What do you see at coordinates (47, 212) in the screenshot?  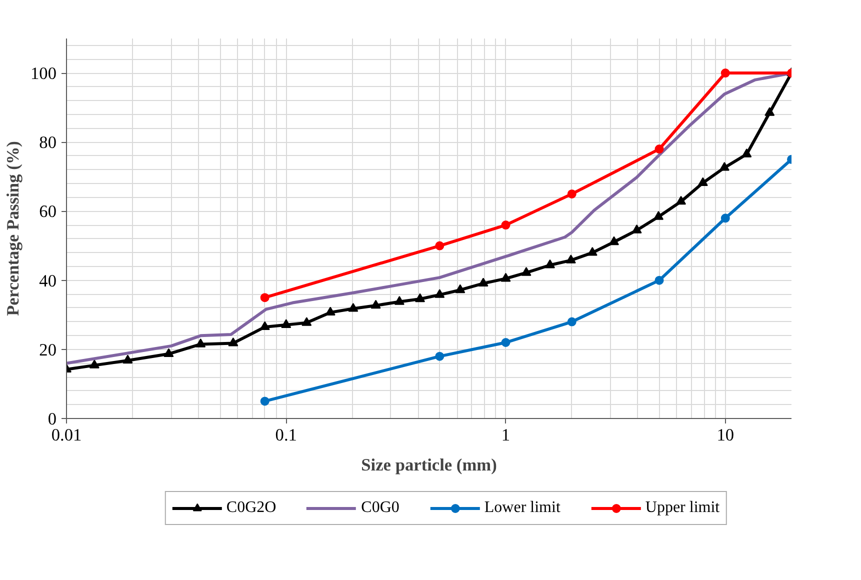 I see `y-tick-label: 60` at bounding box center [47, 212].